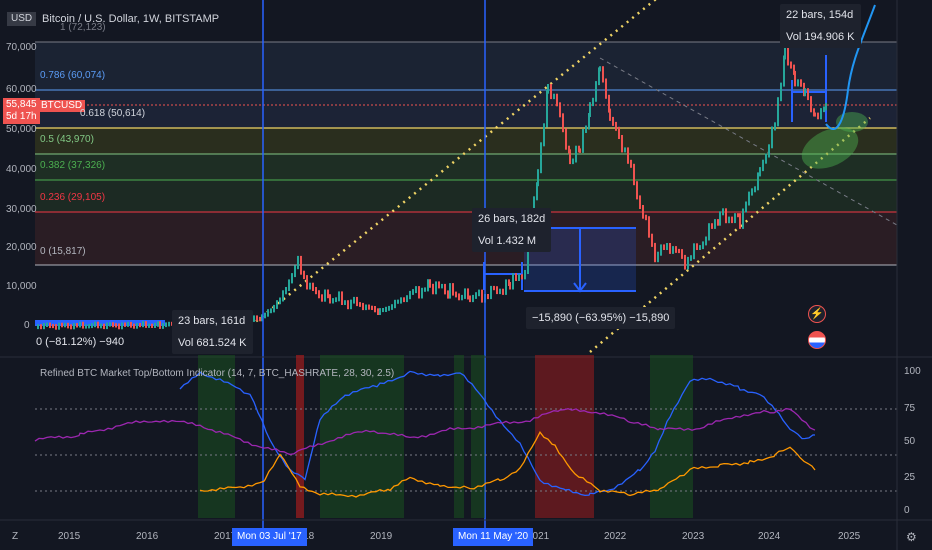 The image size is (932, 550). I want to click on ind-axis-tick: 100, so click(912, 371).